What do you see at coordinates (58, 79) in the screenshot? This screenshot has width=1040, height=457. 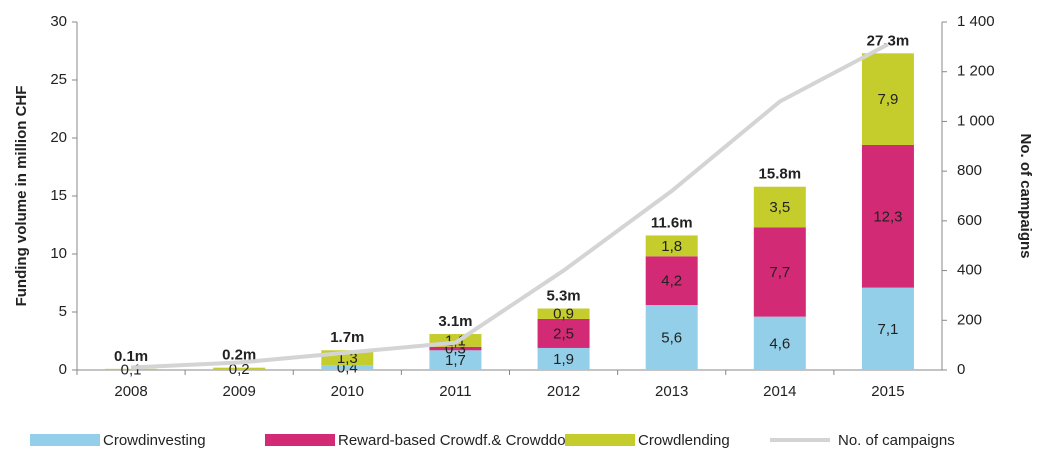 I see `y-tick-label: 25` at bounding box center [58, 79].